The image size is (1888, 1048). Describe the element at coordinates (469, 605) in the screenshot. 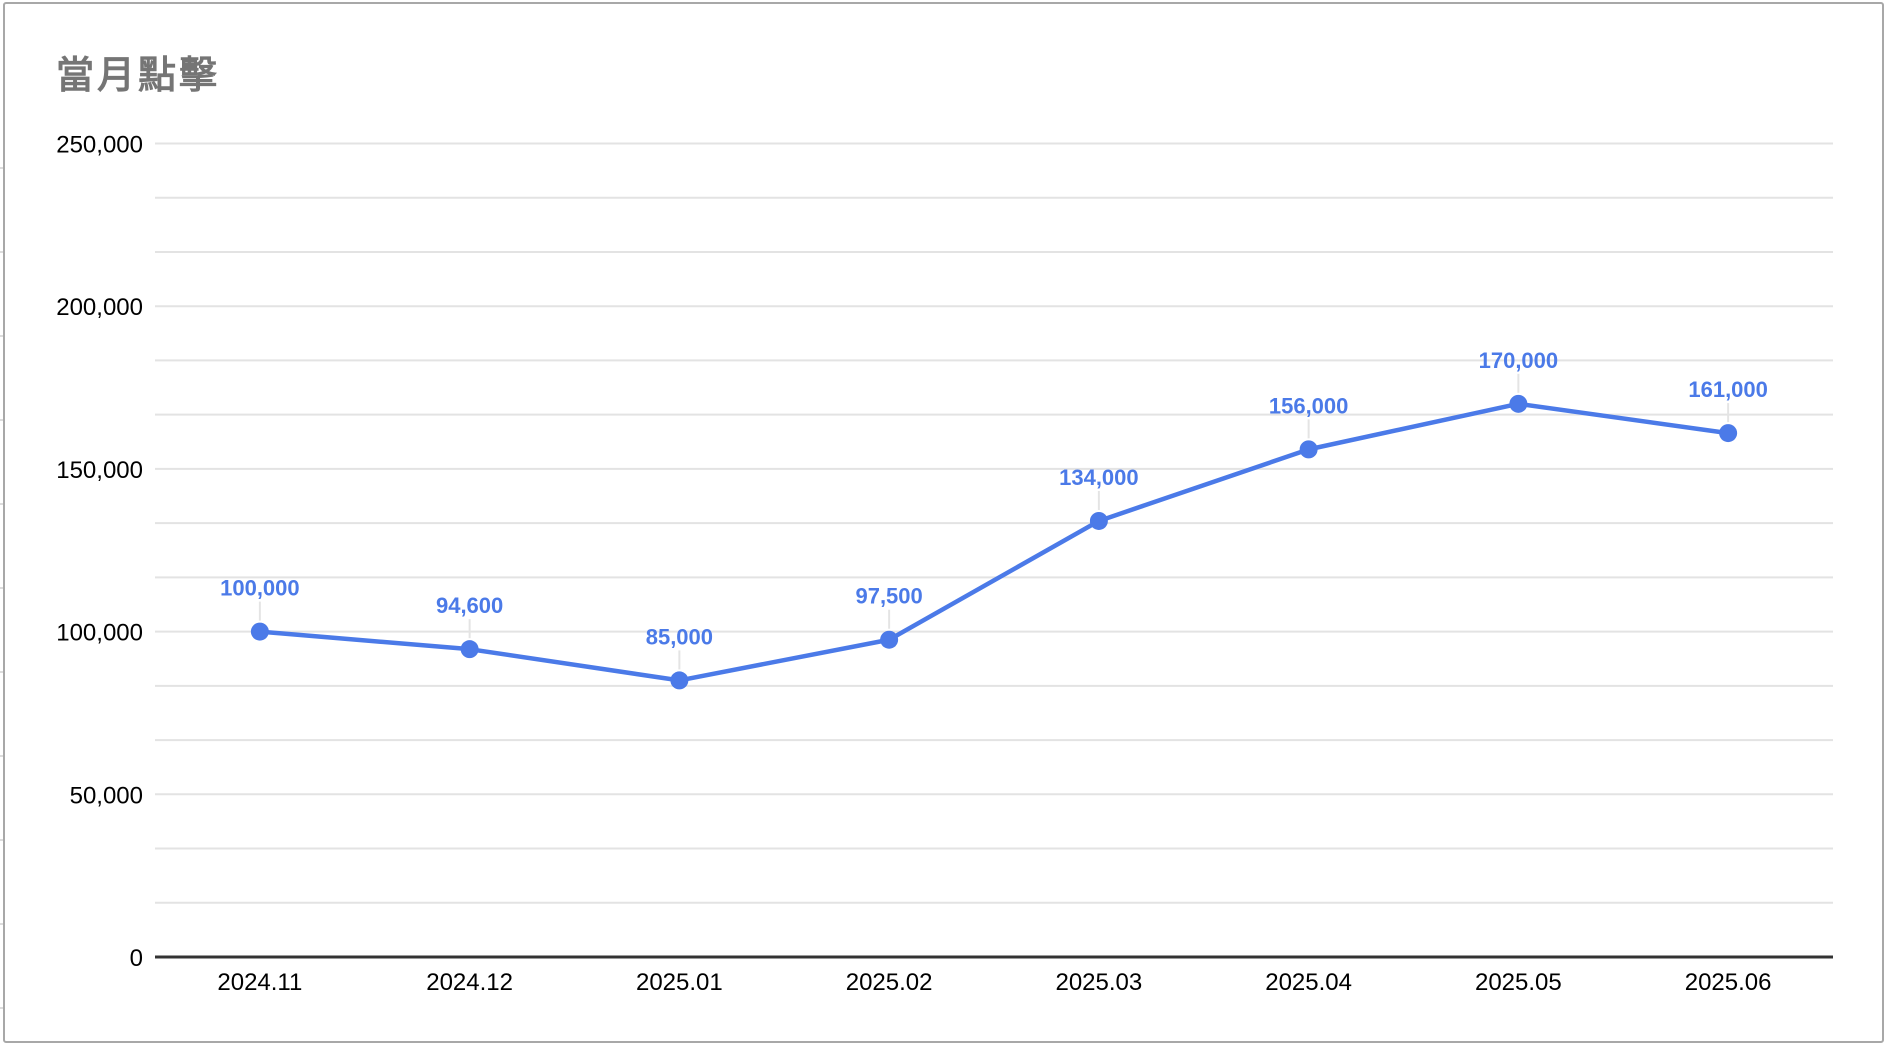

I see `data-point-label: 94,600` at that location.